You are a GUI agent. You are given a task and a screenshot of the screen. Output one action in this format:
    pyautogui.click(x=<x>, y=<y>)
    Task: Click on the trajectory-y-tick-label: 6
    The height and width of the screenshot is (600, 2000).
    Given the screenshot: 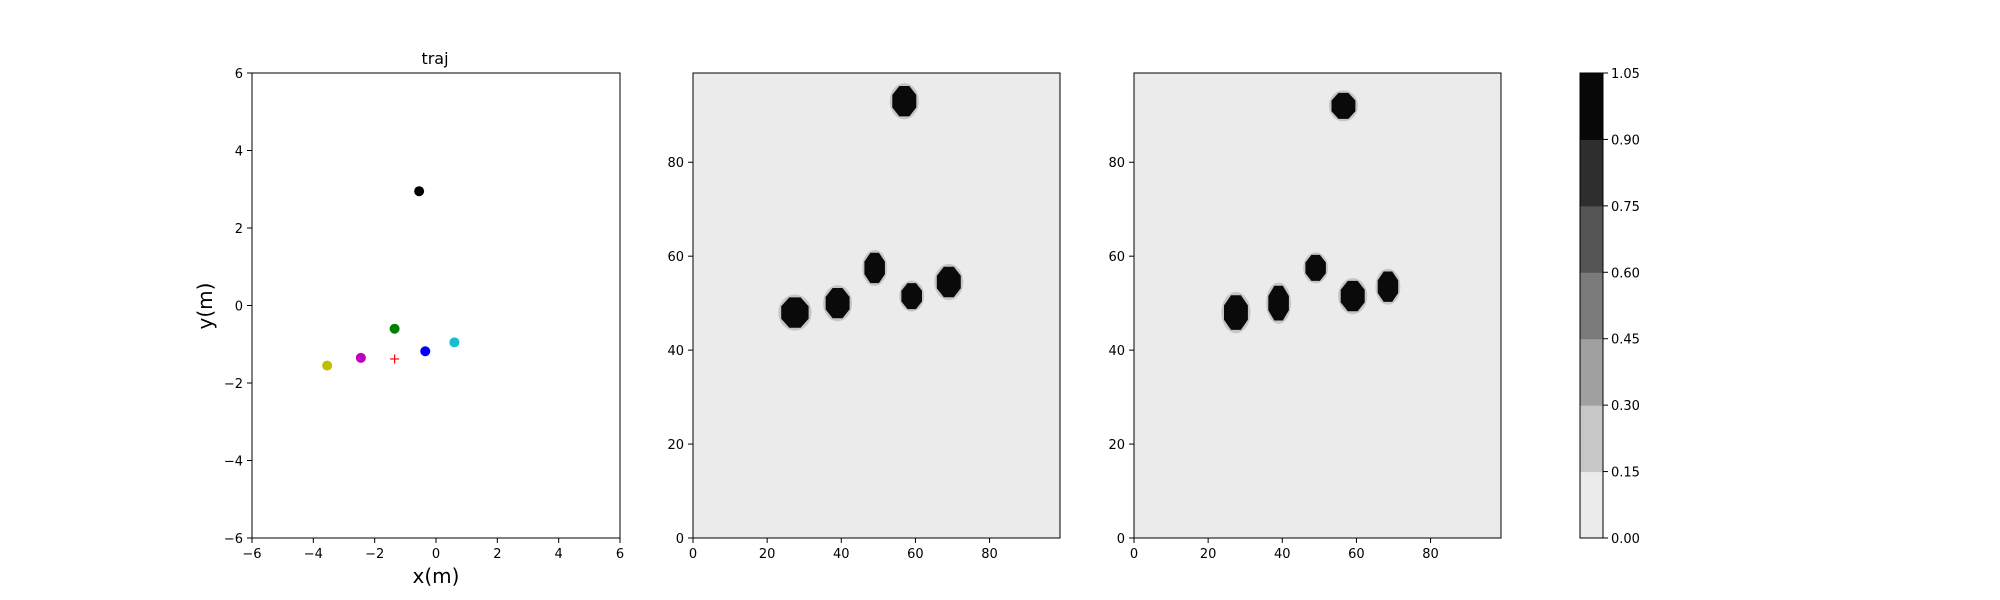 What is the action you would take?
    pyautogui.click(x=239, y=74)
    